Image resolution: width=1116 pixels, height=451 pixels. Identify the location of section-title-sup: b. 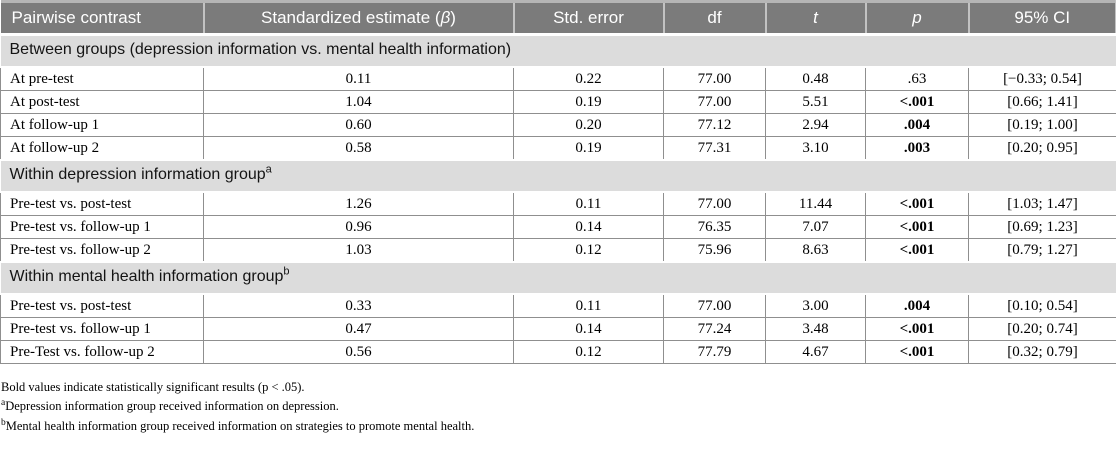
(286, 271).